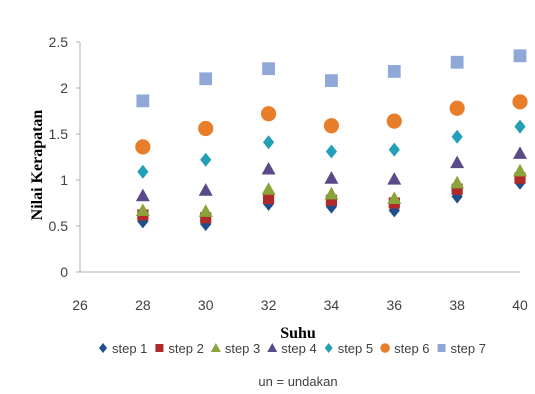 This screenshot has height=394, width=535. What do you see at coordinates (411, 348) in the screenshot?
I see `legend-label: step 6` at bounding box center [411, 348].